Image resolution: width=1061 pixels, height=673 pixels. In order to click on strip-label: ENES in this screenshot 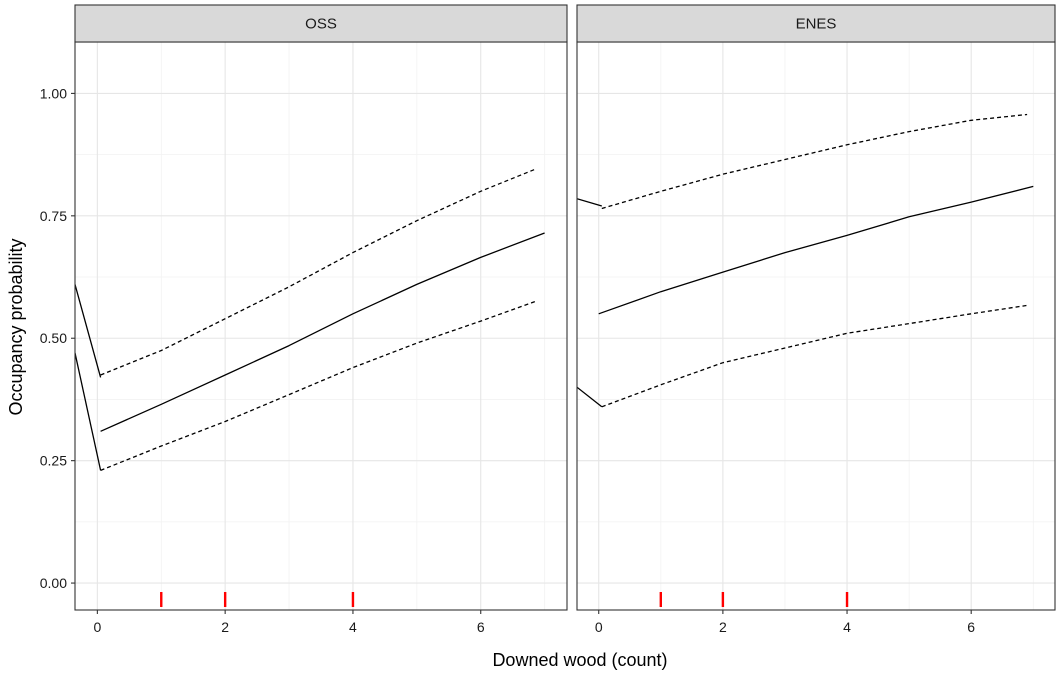, I will do `click(816, 24)`.